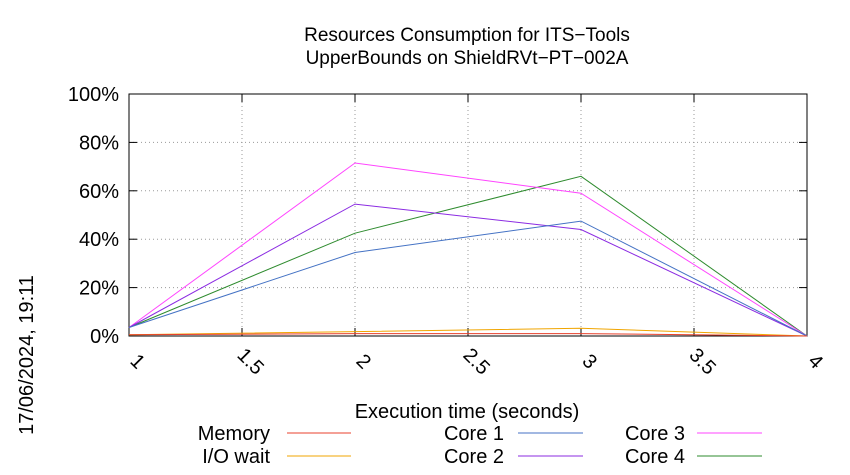 Image resolution: width=850 pixels, height=475 pixels. I want to click on x-tick-label: 4, so click(815, 361).